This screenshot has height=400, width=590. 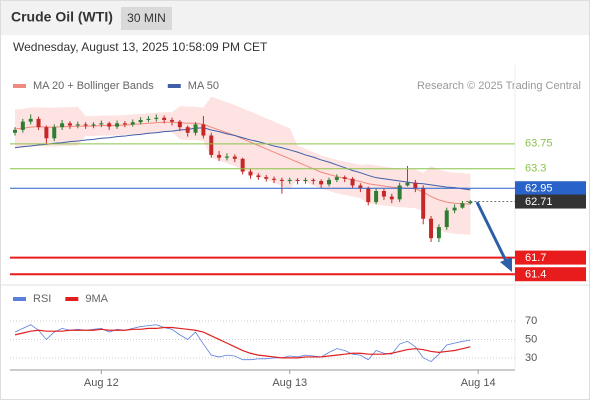 What do you see at coordinates (506, 264) in the screenshot?
I see `arrow-head` at bounding box center [506, 264].